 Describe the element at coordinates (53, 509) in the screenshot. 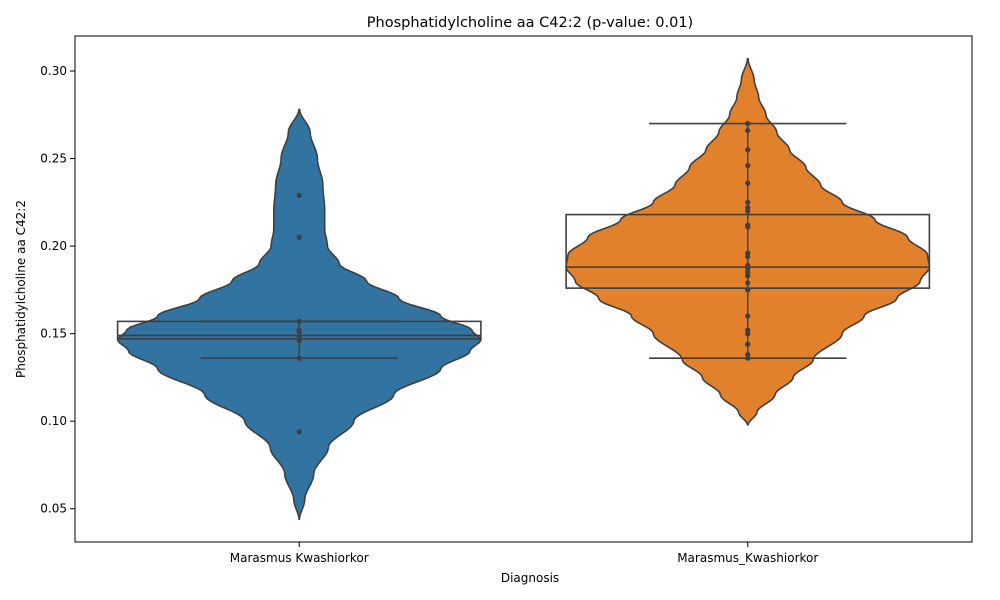

I see `y-tick-label: 0.05` at that location.